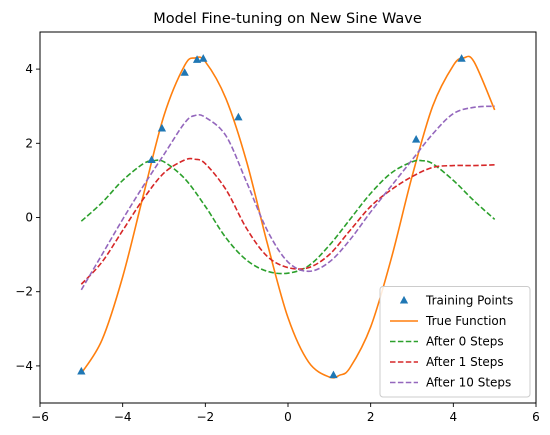 This screenshot has width=550, height=435. I want to click on y-tick-label: −4, so click(24, 366).